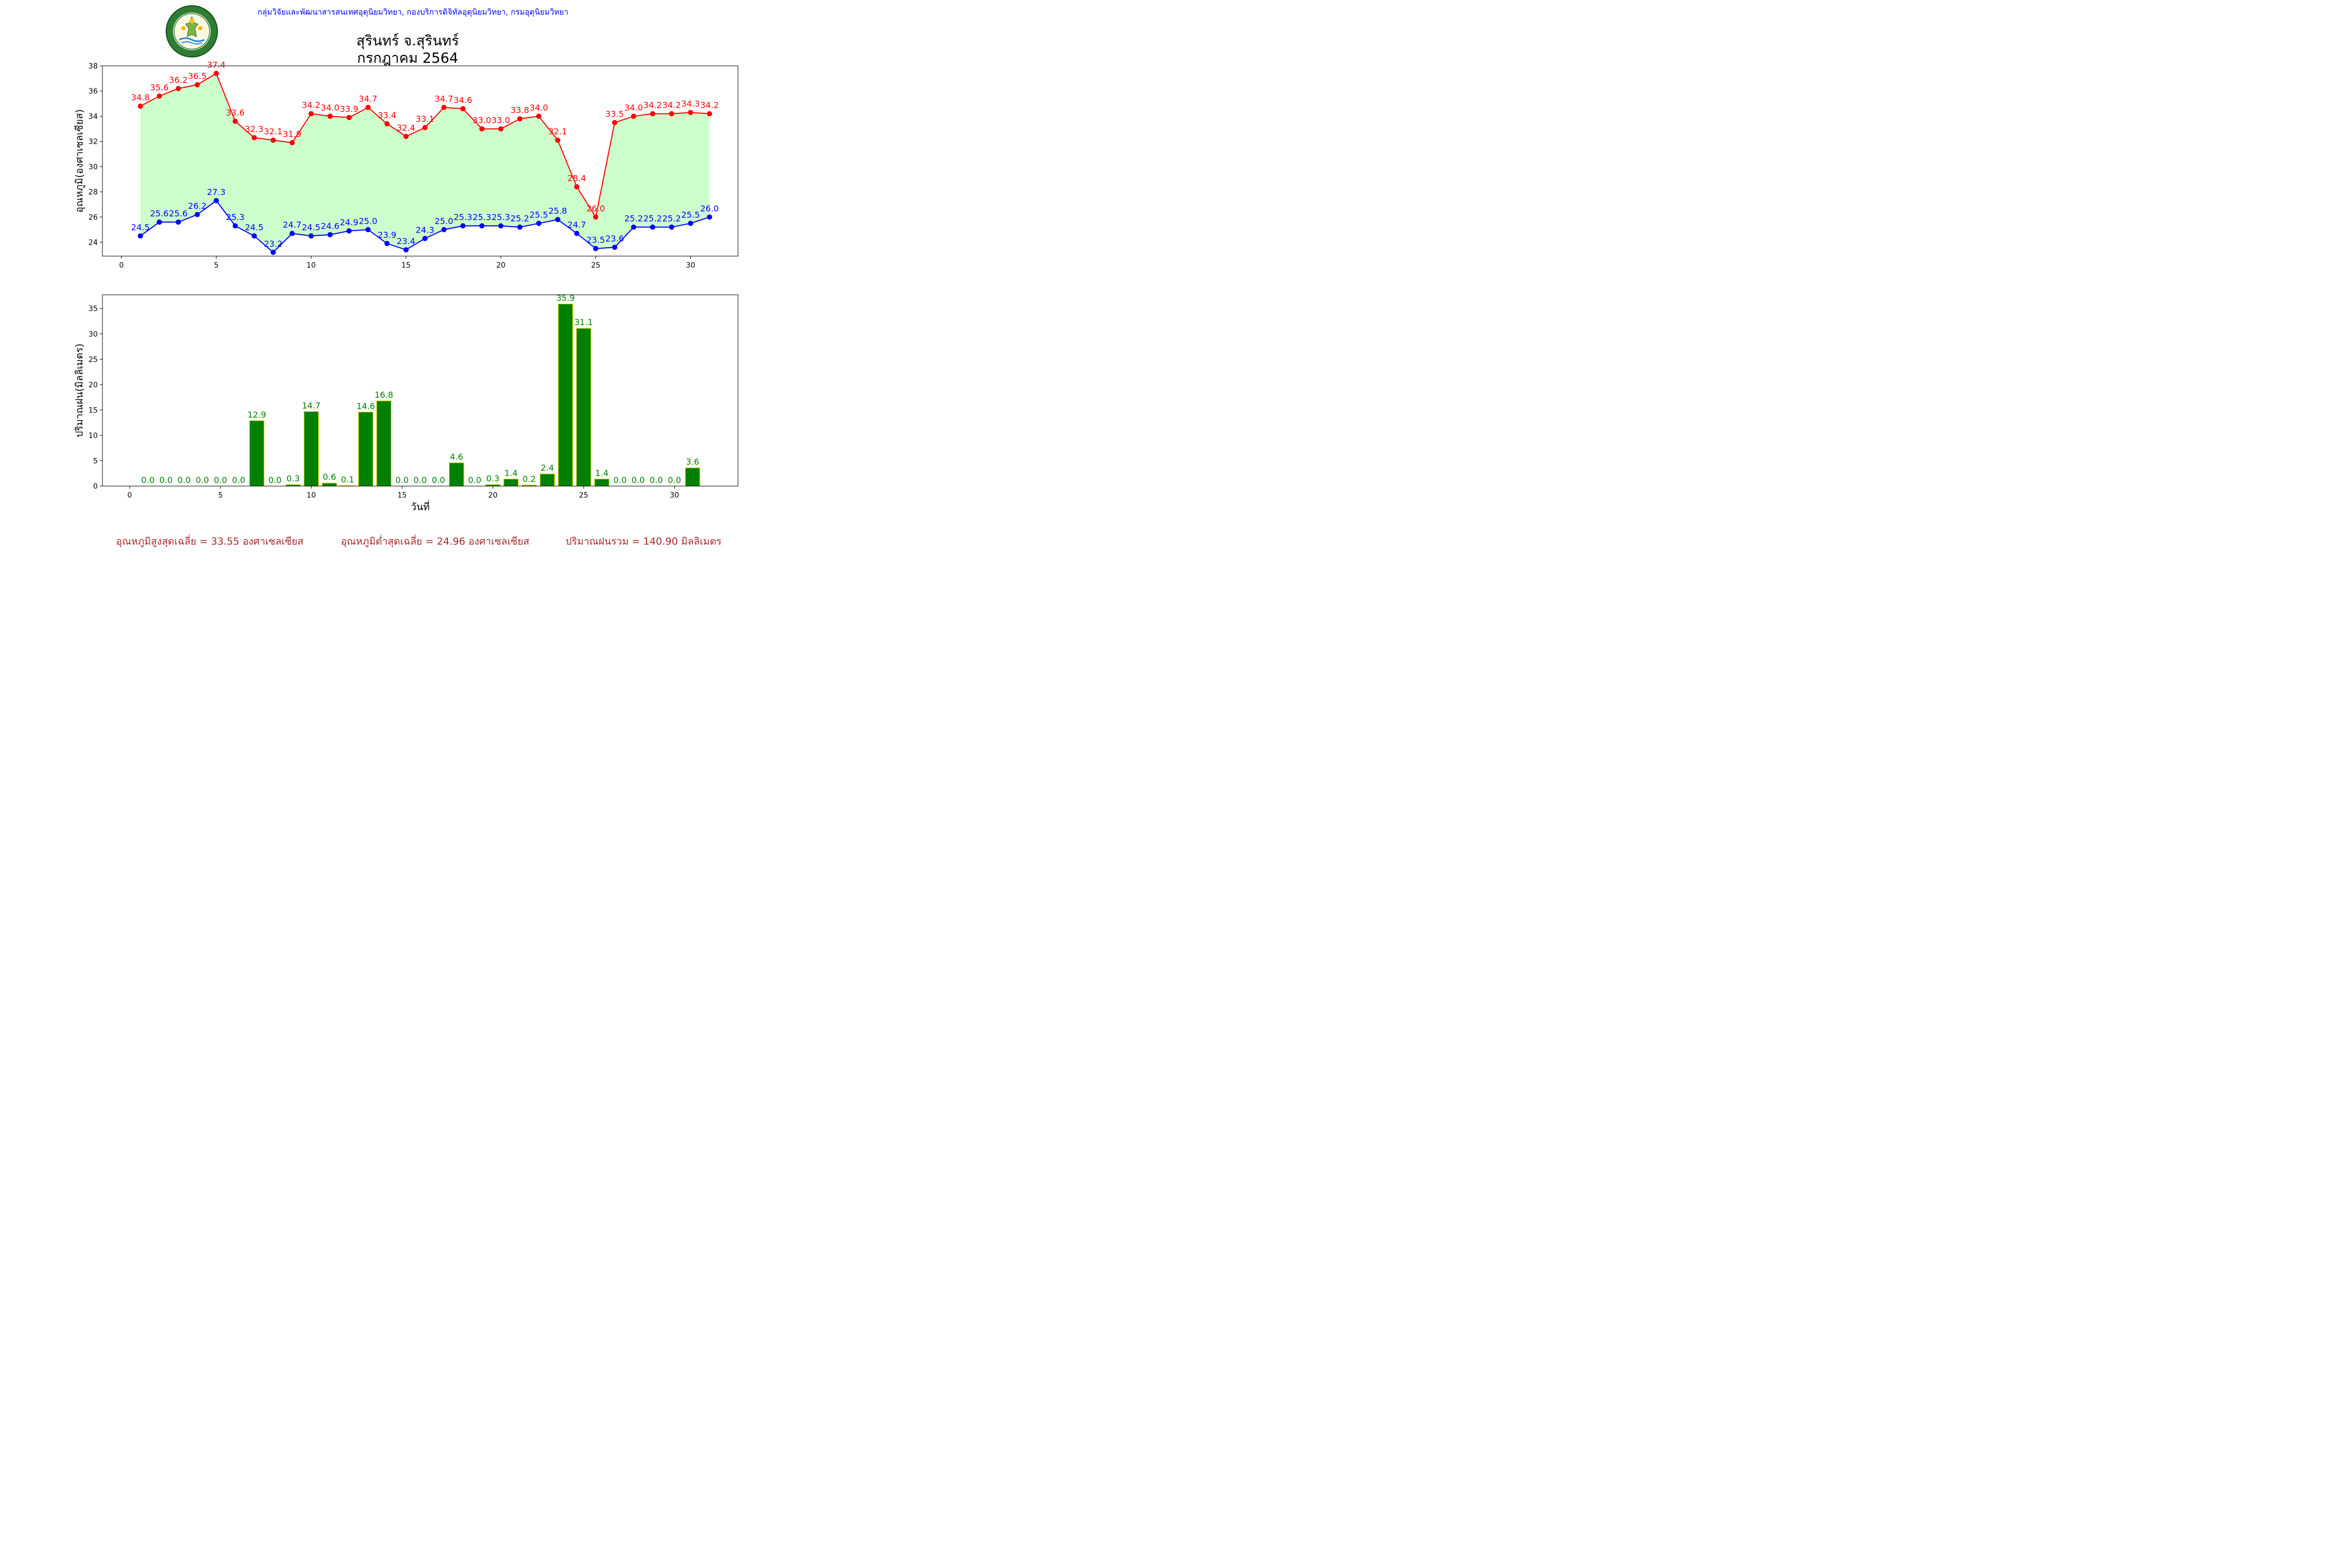 The width and height of the screenshot is (2352, 1568). I want to click on min-temperature-data-label: 25.8, so click(557, 211).